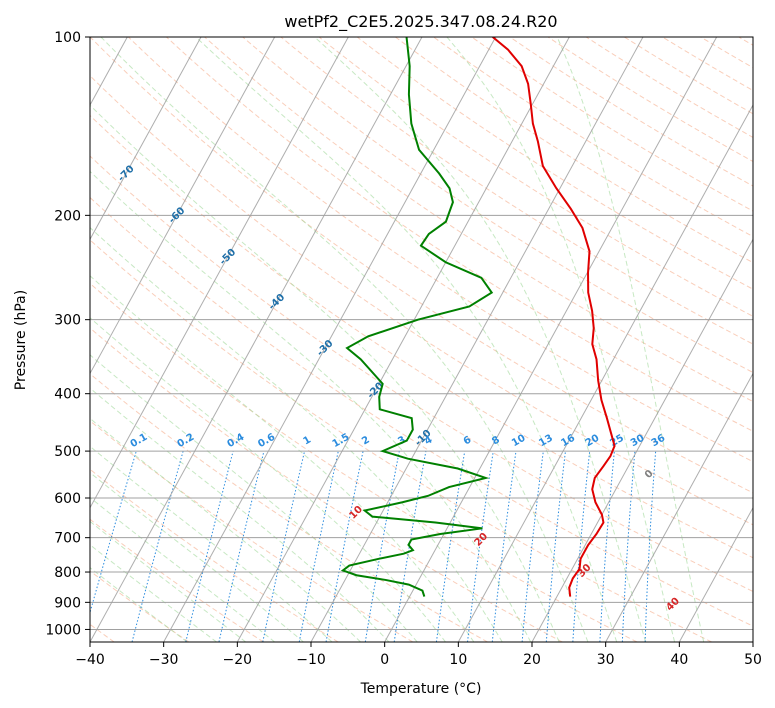  Describe the element at coordinates (554, 317) in the screenshot. I see `temperature-profile-line` at that location.